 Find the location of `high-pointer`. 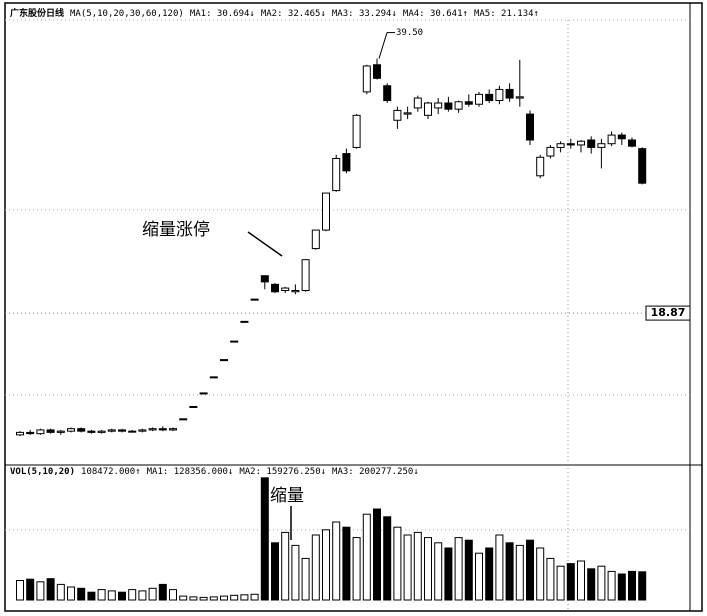

high-pointer is located at coordinates (383, 45).